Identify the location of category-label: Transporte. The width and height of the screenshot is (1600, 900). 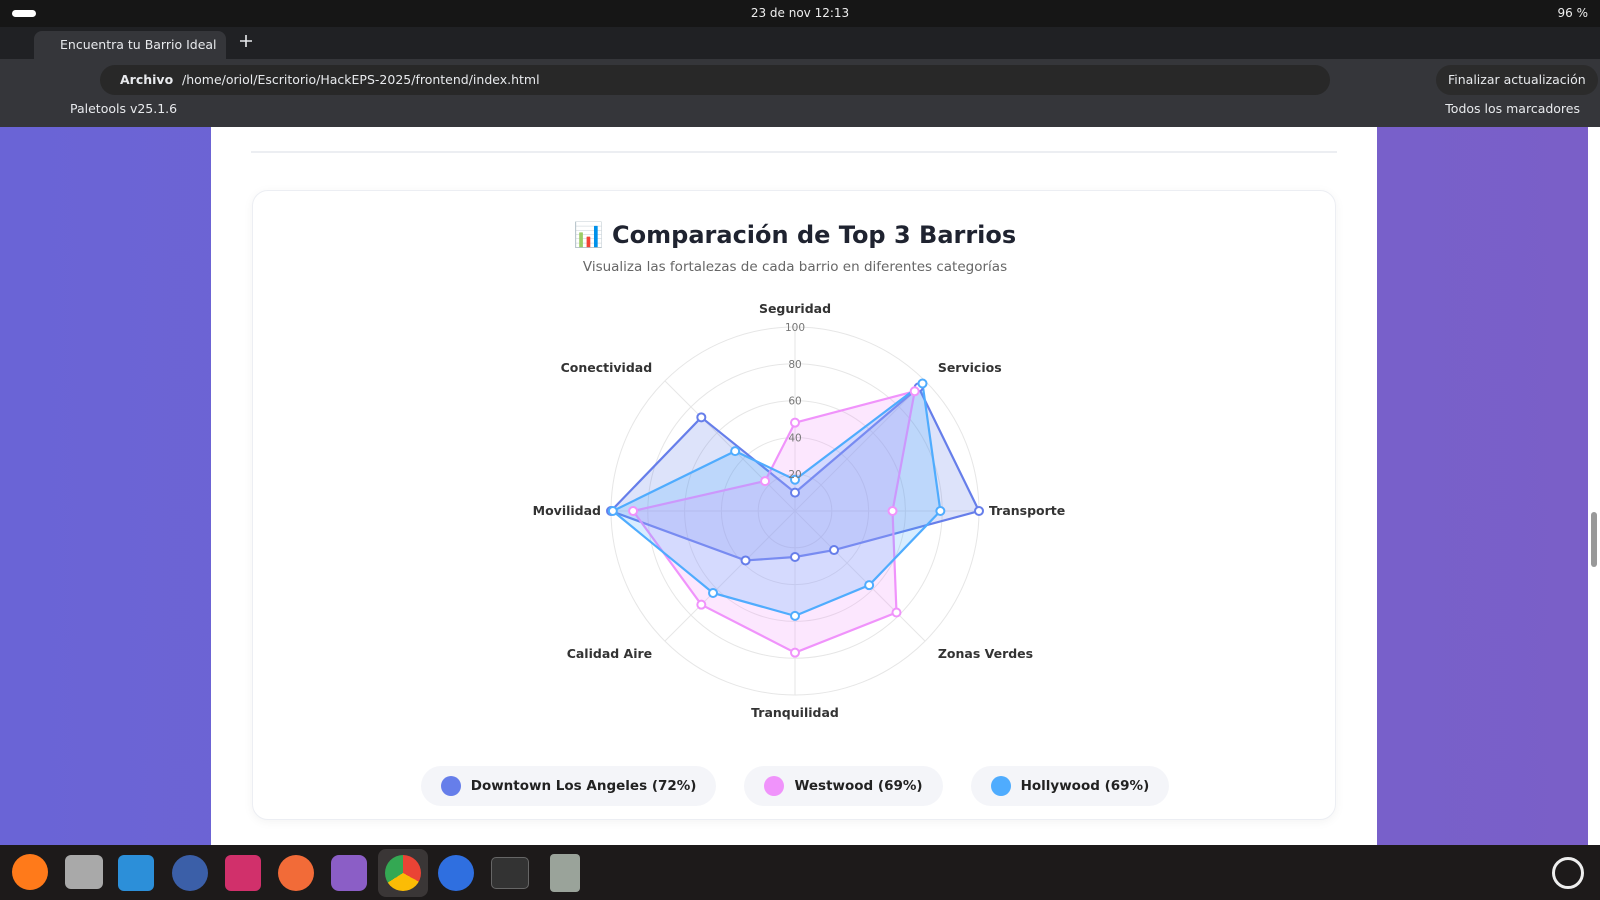
(1027, 510).